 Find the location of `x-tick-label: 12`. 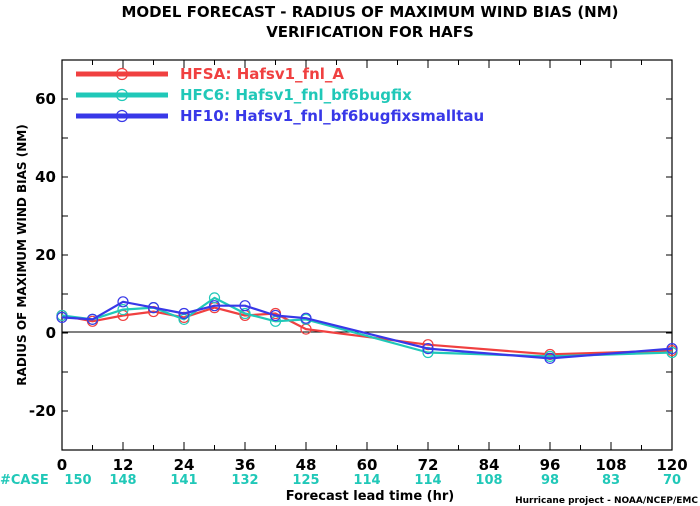

x-tick-label: 12 is located at coordinates (123, 465).